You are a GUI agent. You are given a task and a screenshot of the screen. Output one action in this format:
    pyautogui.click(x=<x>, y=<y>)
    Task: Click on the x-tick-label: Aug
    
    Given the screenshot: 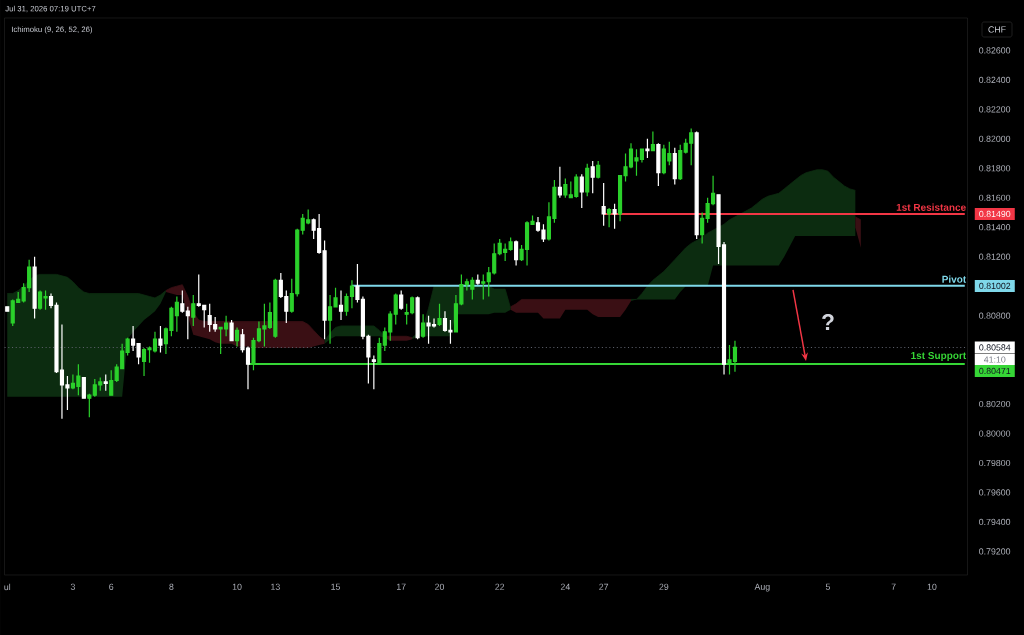 What is the action you would take?
    pyautogui.click(x=762, y=587)
    